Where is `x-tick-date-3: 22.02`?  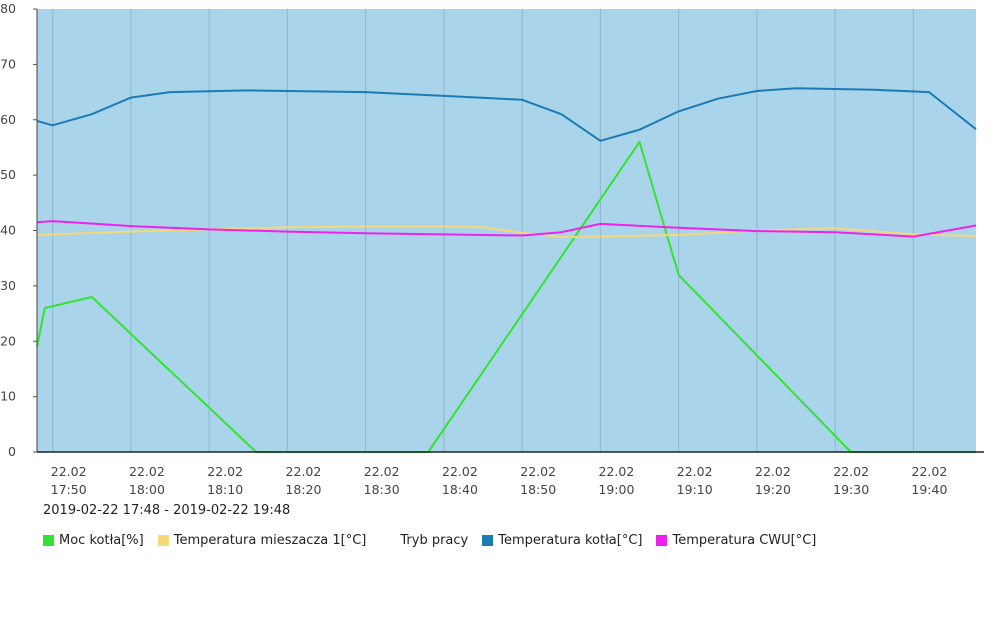
x-tick-date-3: 22.02 is located at coordinates (304, 471).